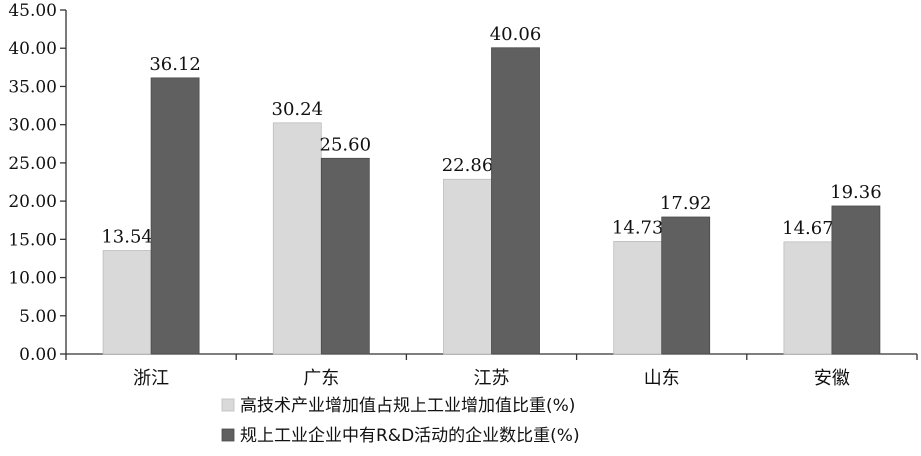 The height and width of the screenshot is (456, 921). I want to click on data-label: 40.06, so click(516, 34).